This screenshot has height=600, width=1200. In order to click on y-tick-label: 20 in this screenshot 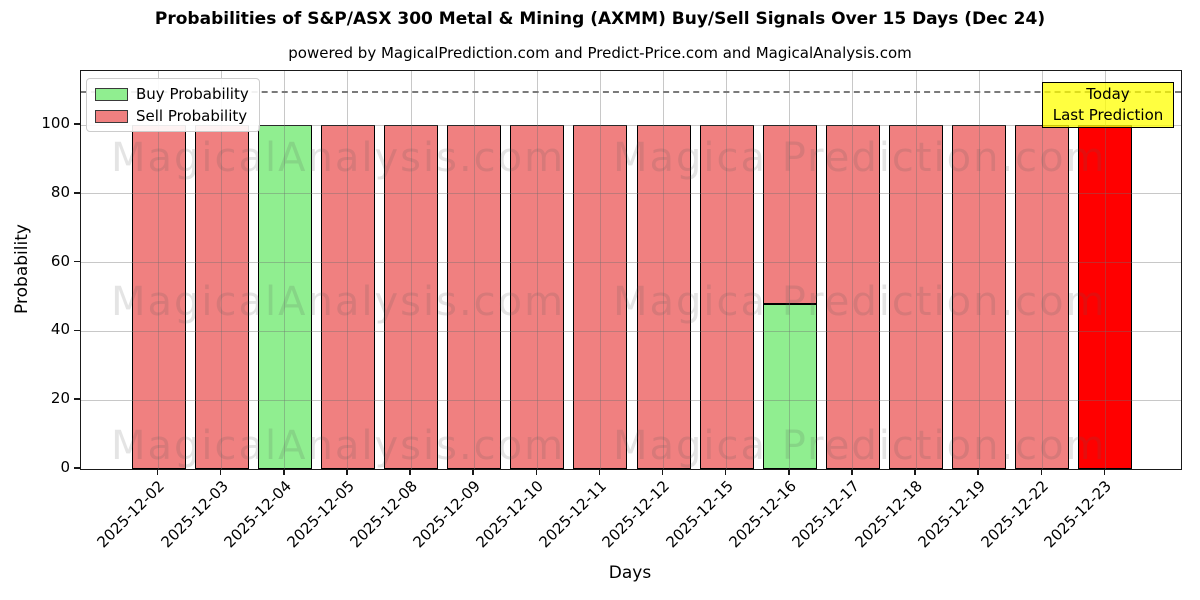, I will do `click(60, 398)`.